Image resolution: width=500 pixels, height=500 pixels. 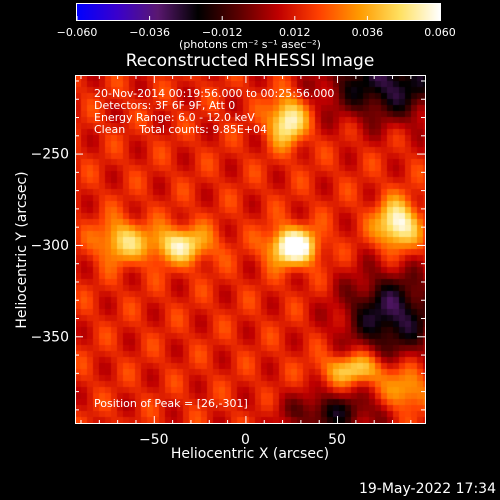 I want to click on colorbar-gradient, so click(x=258, y=12).